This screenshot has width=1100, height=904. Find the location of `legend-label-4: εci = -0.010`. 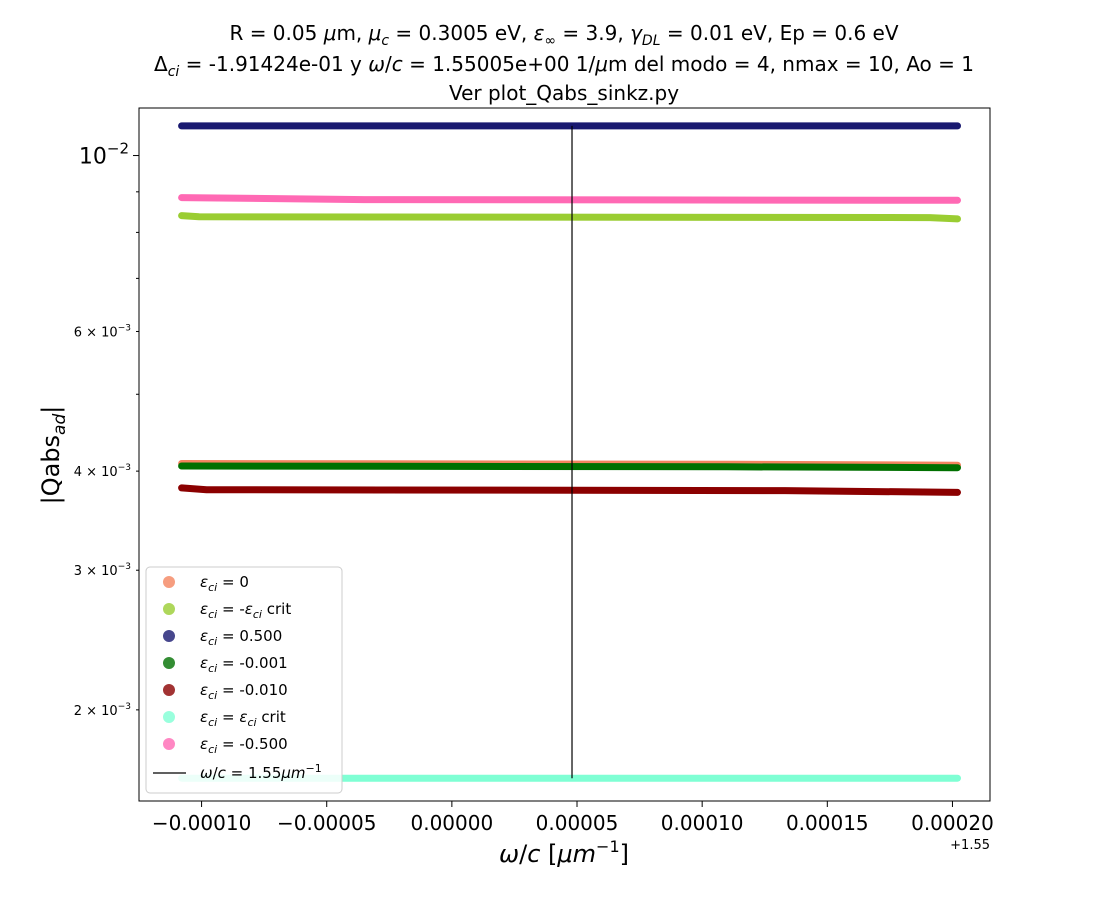

legend-label-4: εci = -0.010 is located at coordinates (244, 691).